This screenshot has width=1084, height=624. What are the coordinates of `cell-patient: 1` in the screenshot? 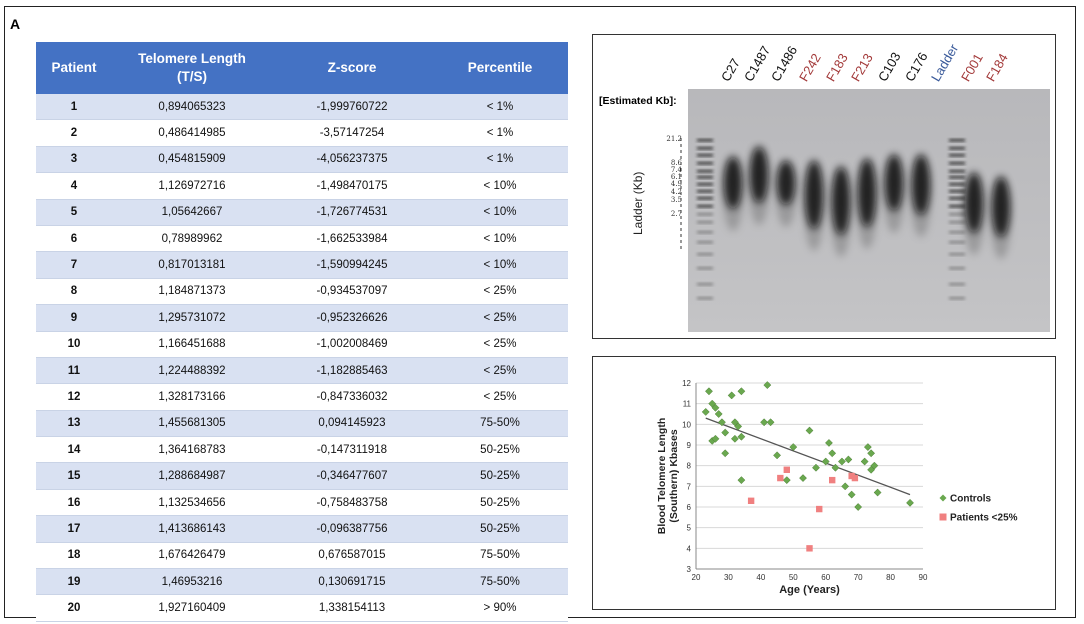 It's located at (74, 107).